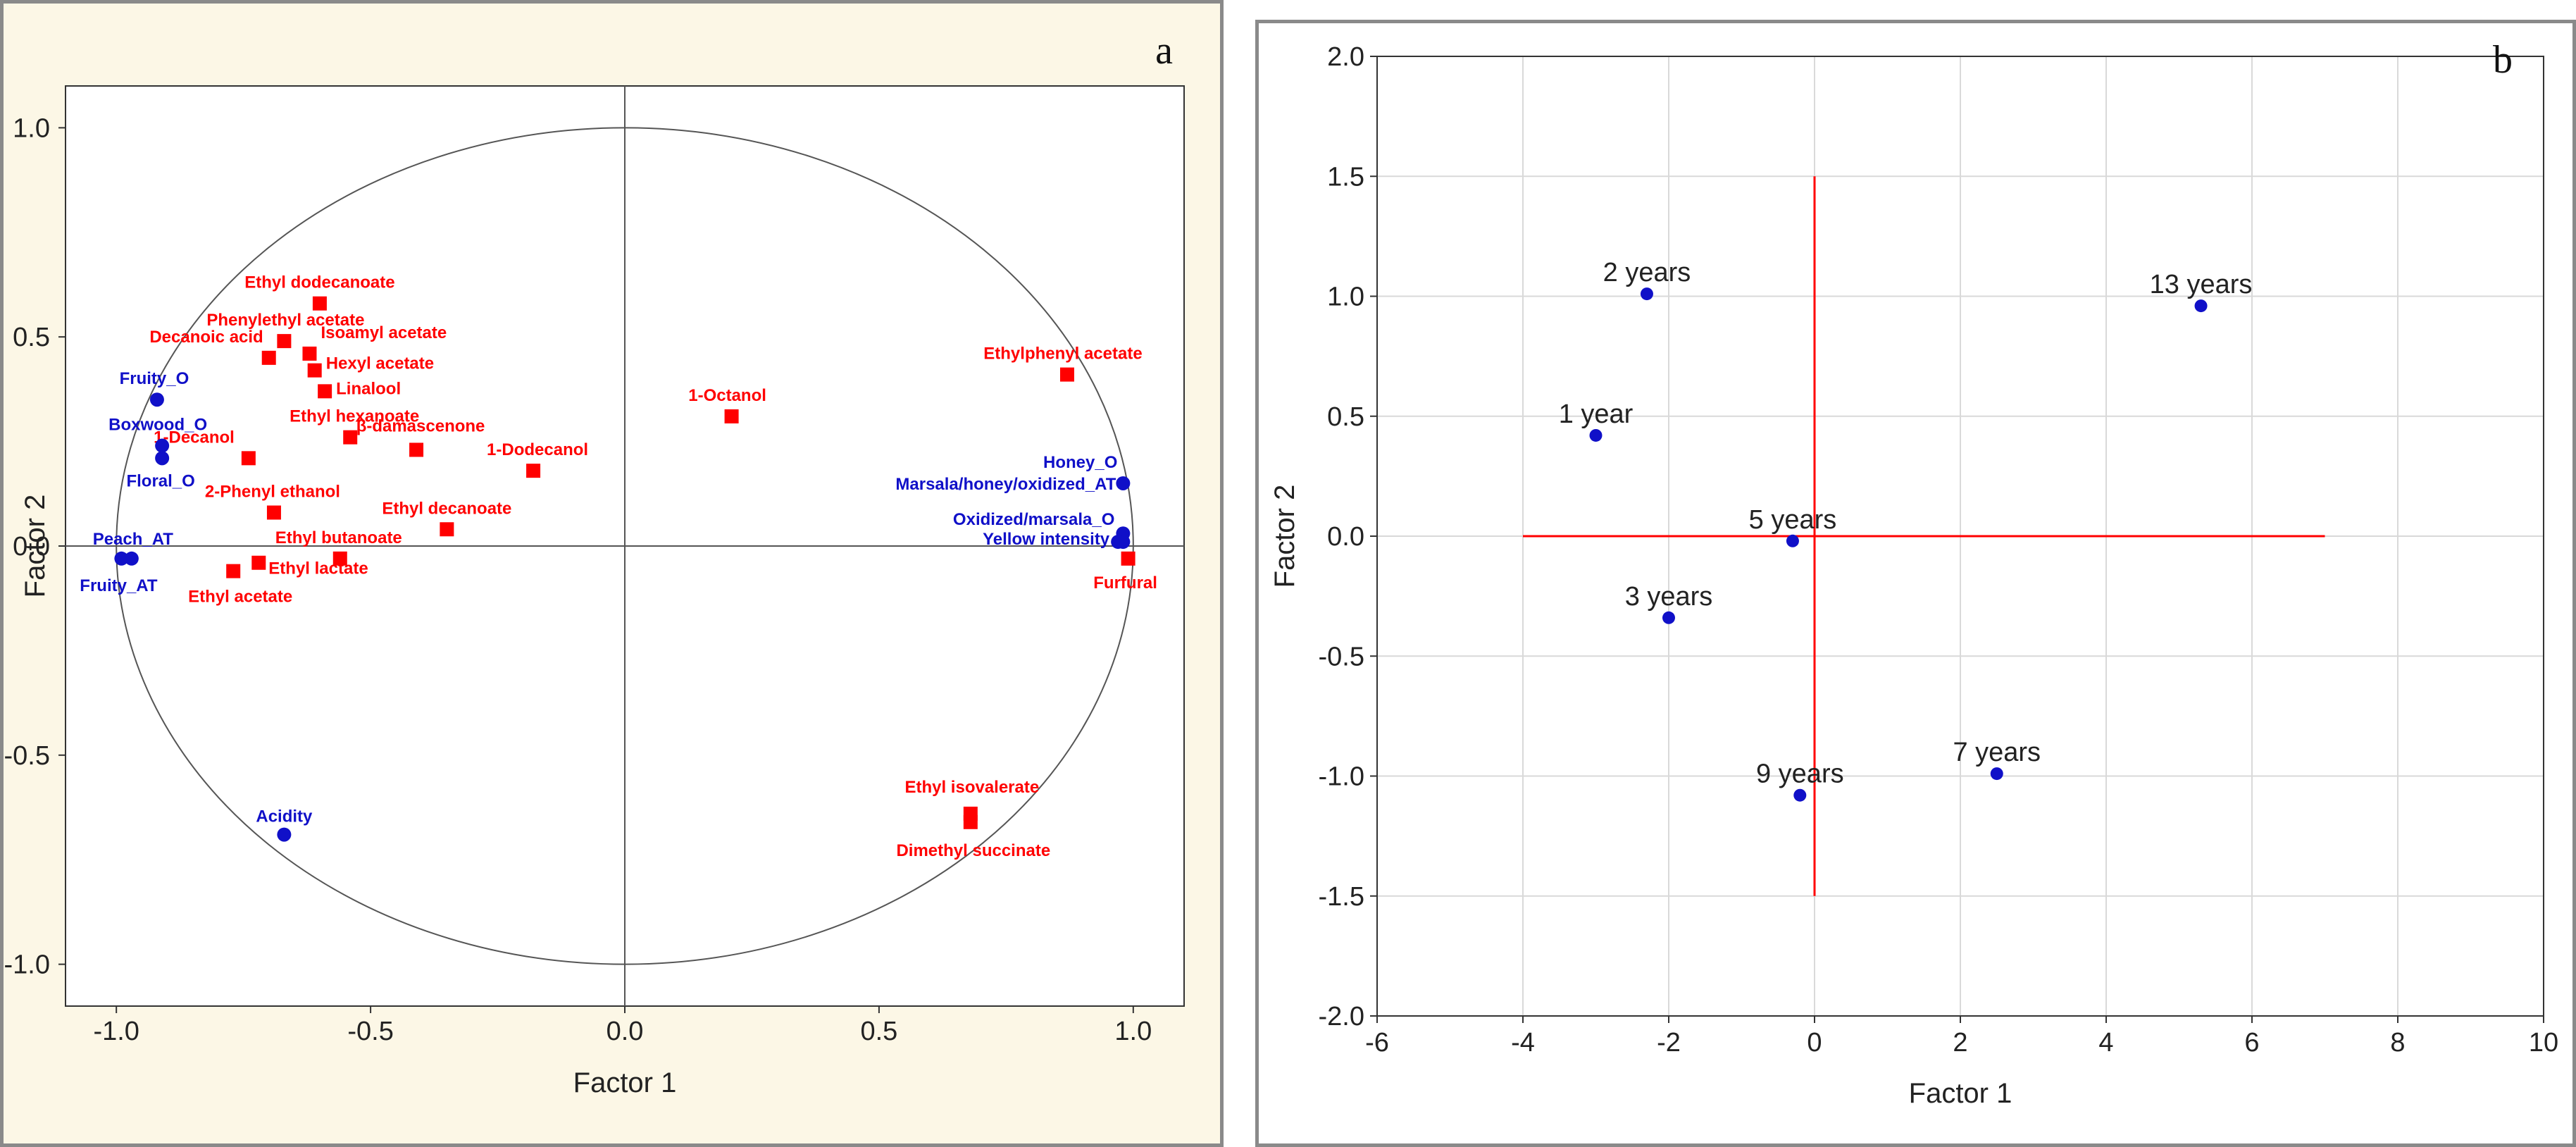  I want to click on compound-label: Ethyl decanoate, so click(446, 509).